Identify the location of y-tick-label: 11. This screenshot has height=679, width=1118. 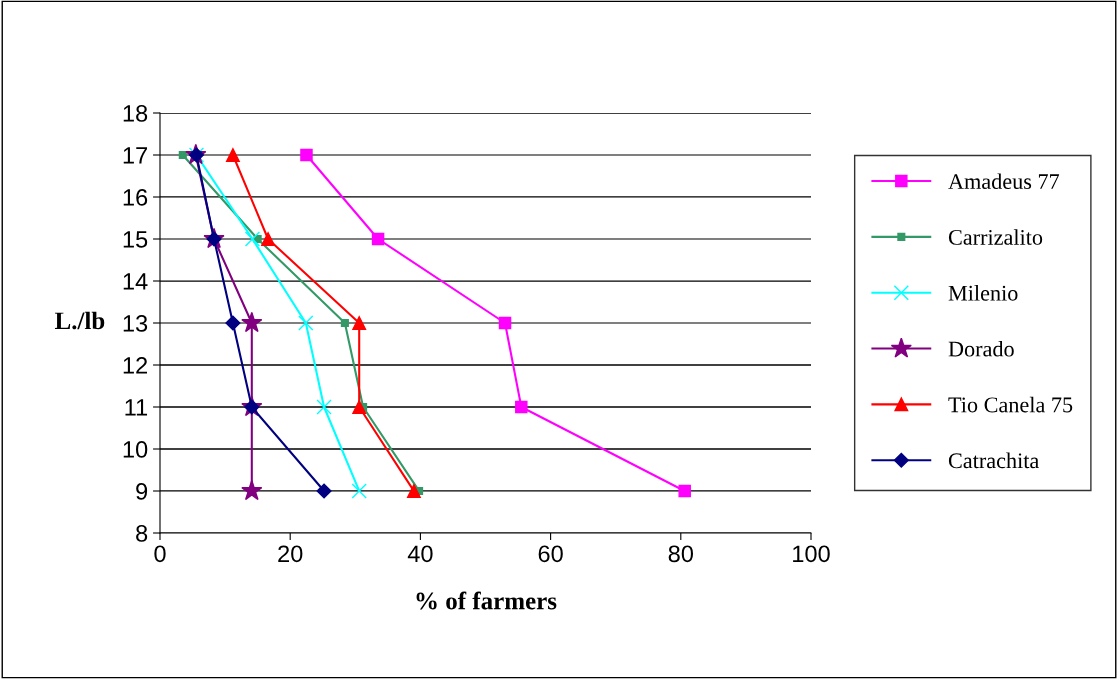
(136, 407).